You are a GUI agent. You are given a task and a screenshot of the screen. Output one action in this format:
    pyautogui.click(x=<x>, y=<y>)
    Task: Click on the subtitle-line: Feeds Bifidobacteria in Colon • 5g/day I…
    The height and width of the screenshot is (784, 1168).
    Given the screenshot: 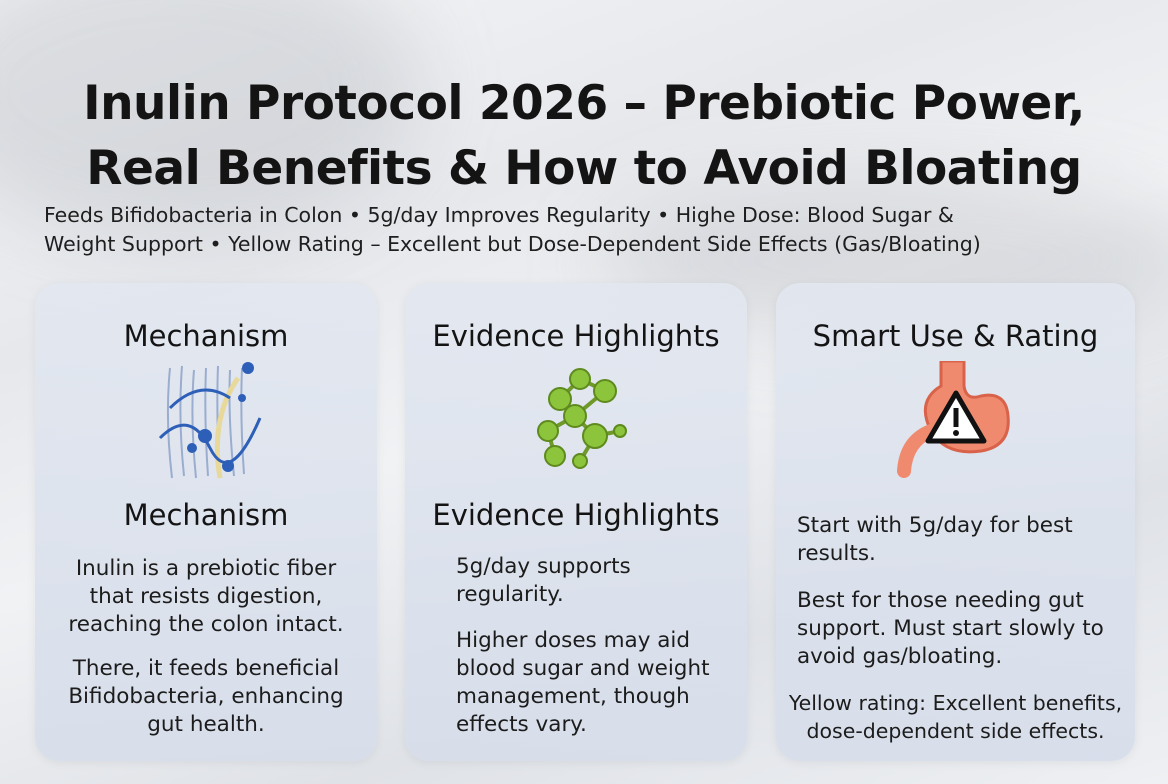 What is the action you would take?
    pyautogui.click(x=499, y=215)
    